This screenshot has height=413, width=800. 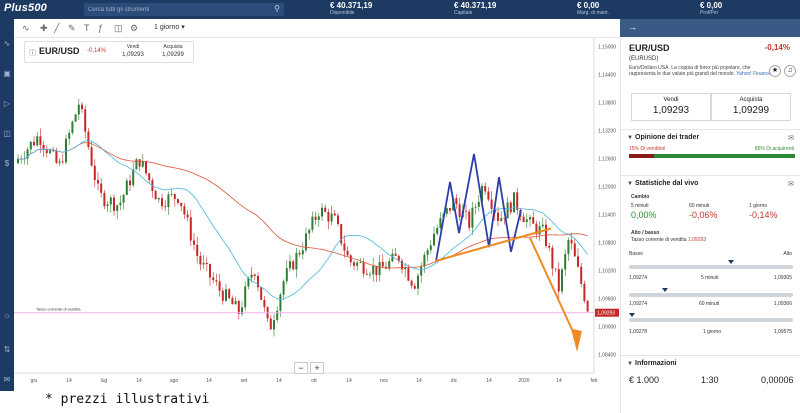 What do you see at coordinates (753, 74) in the screenshot?
I see `description-link: Yahoo! Finance` at bounding box center [753, 74].